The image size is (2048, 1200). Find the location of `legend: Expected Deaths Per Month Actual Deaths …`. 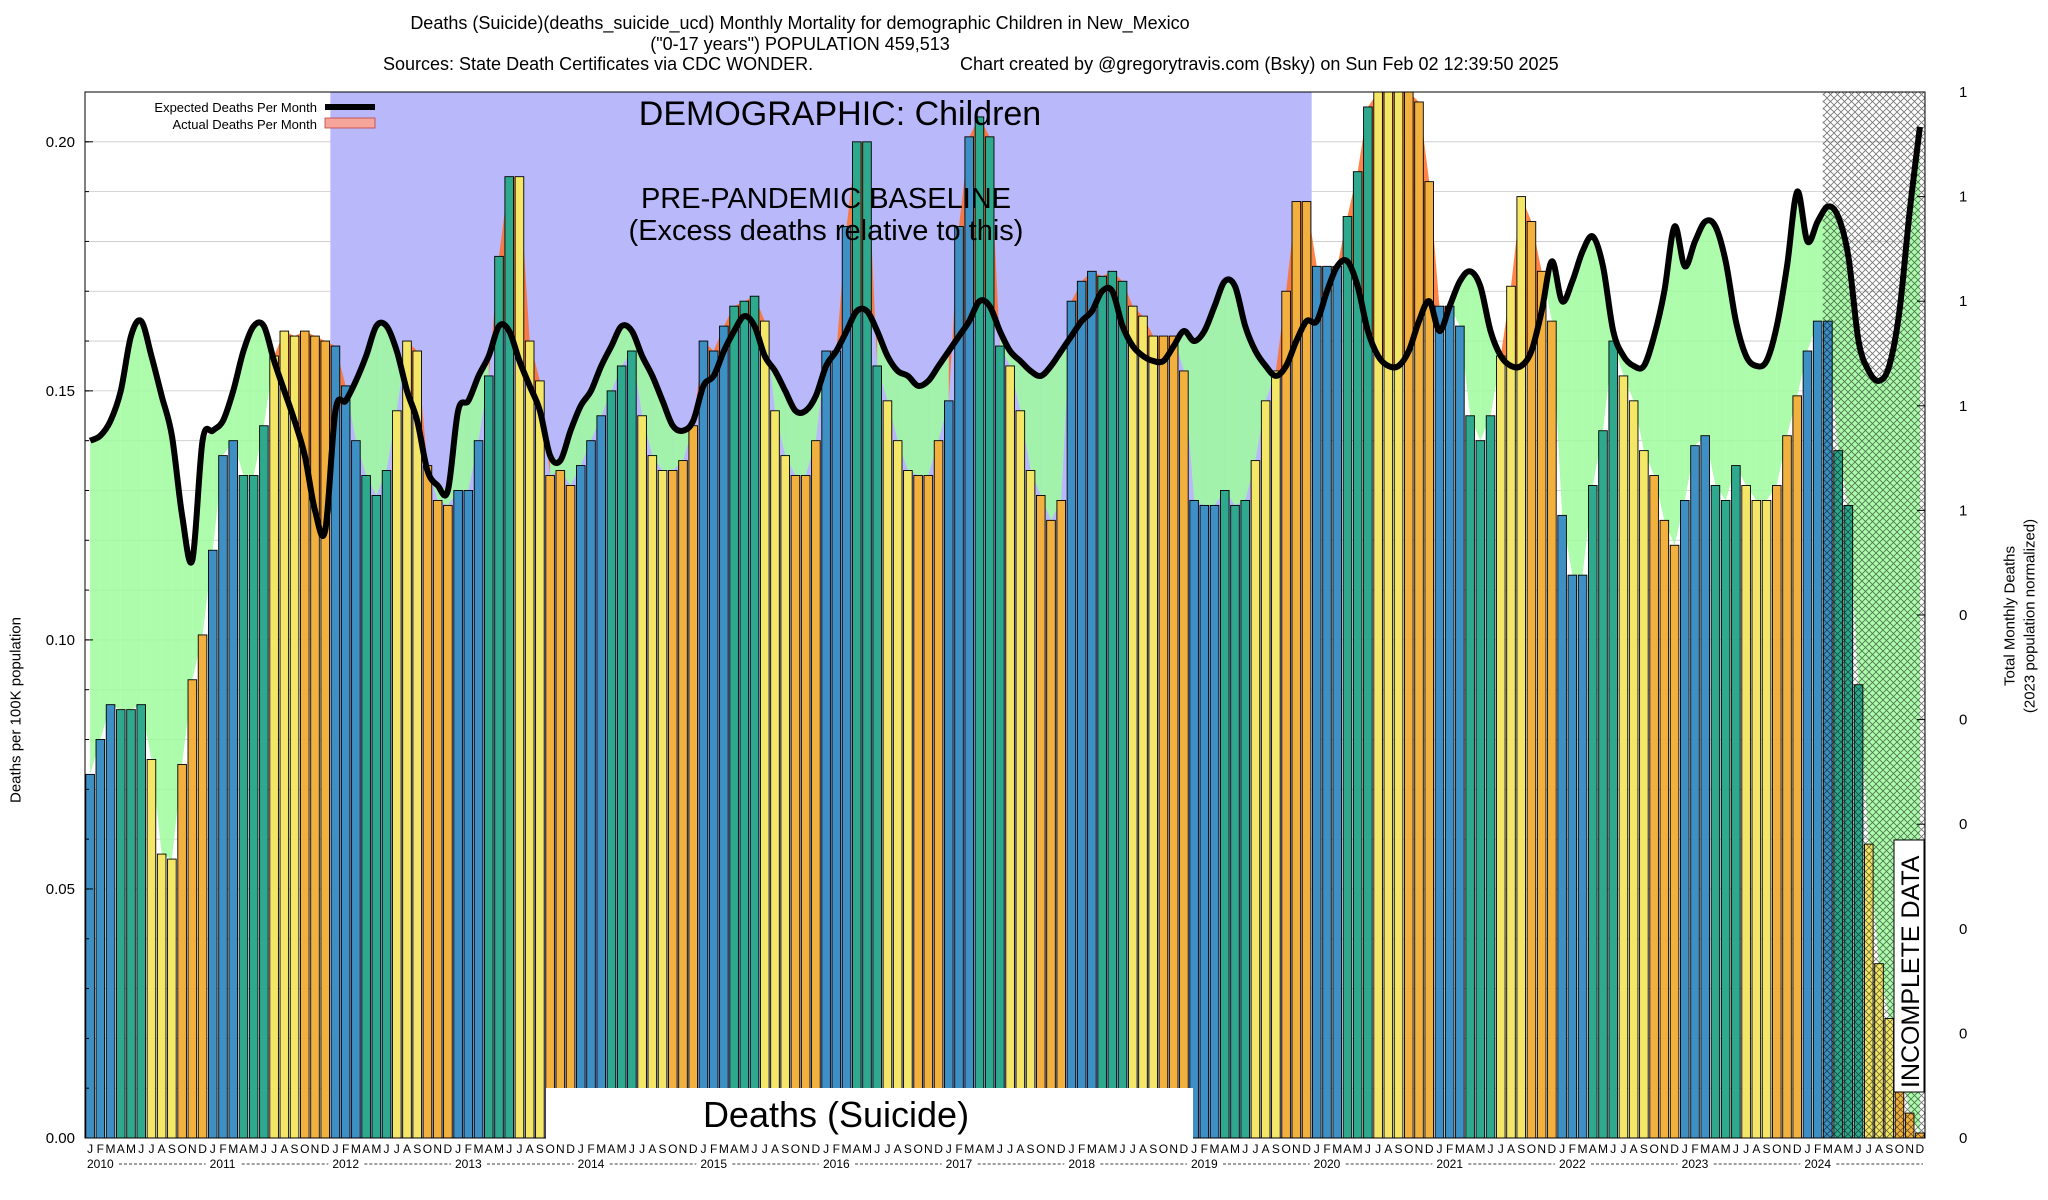

legend: Expected Deaths Per Month Actual Deaths … is located at coordinates (265, 116).